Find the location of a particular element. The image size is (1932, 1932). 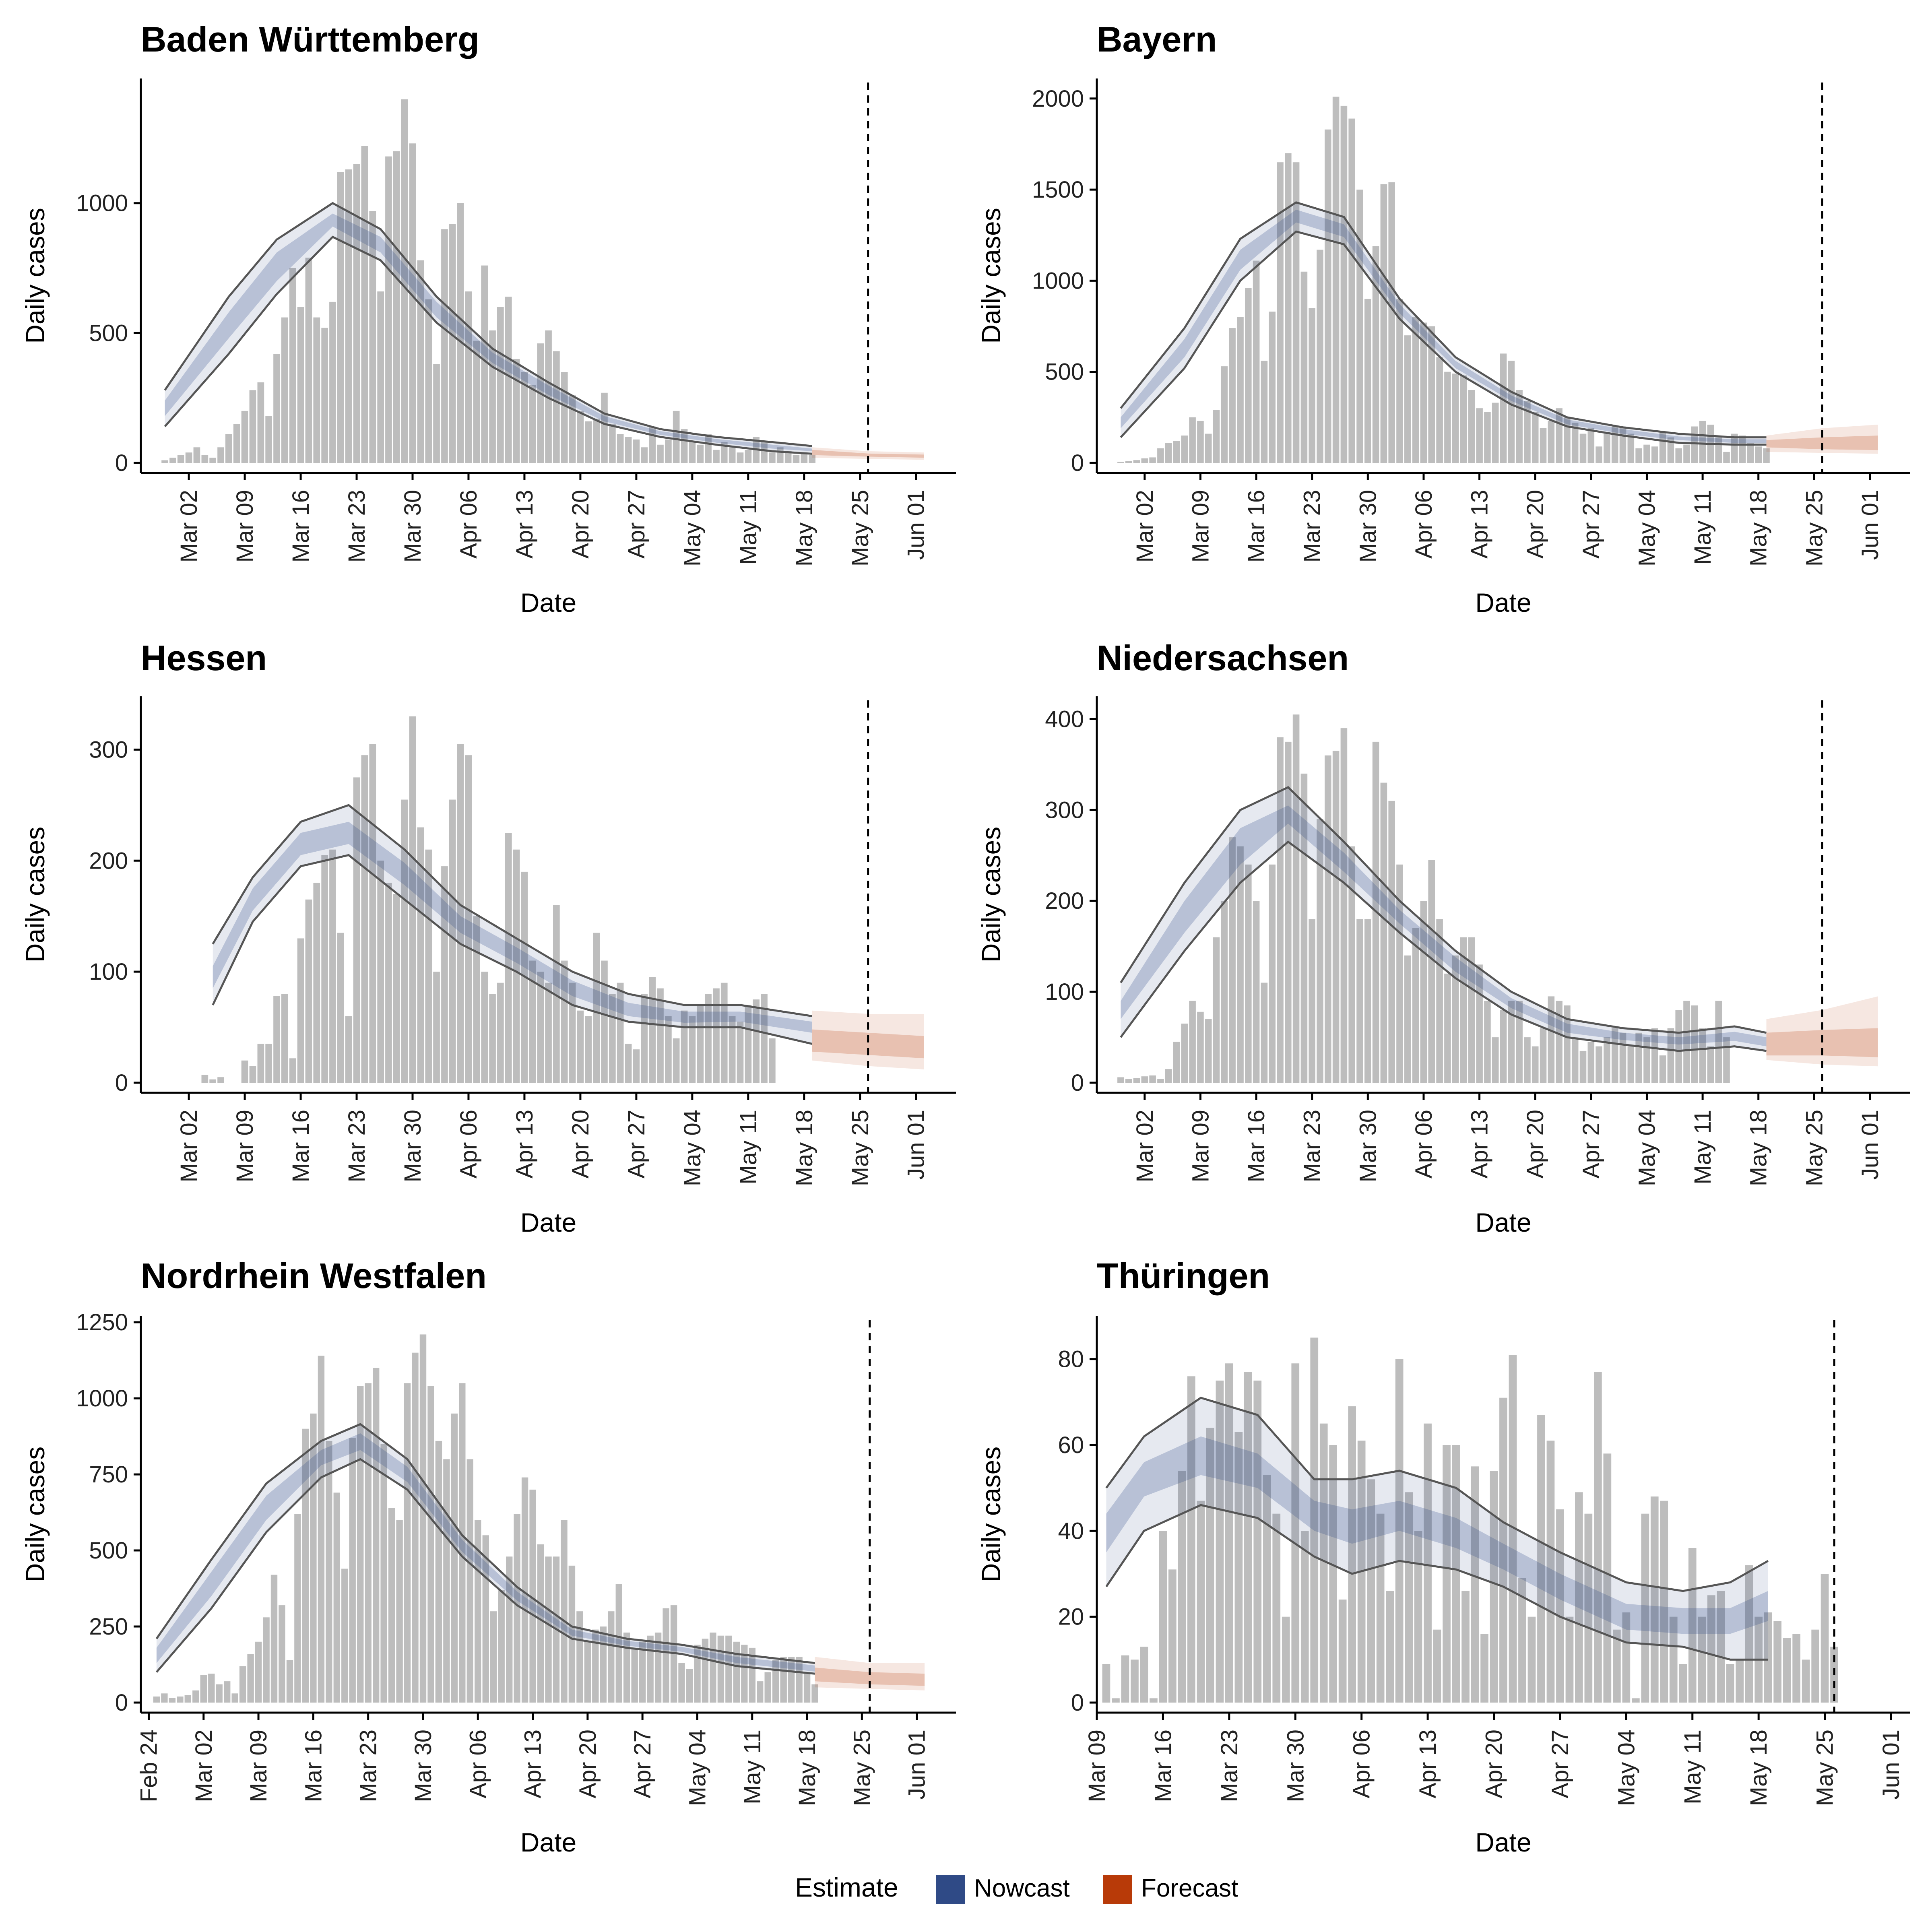

nowcast-band-outer is located at coordinates (512, 925).